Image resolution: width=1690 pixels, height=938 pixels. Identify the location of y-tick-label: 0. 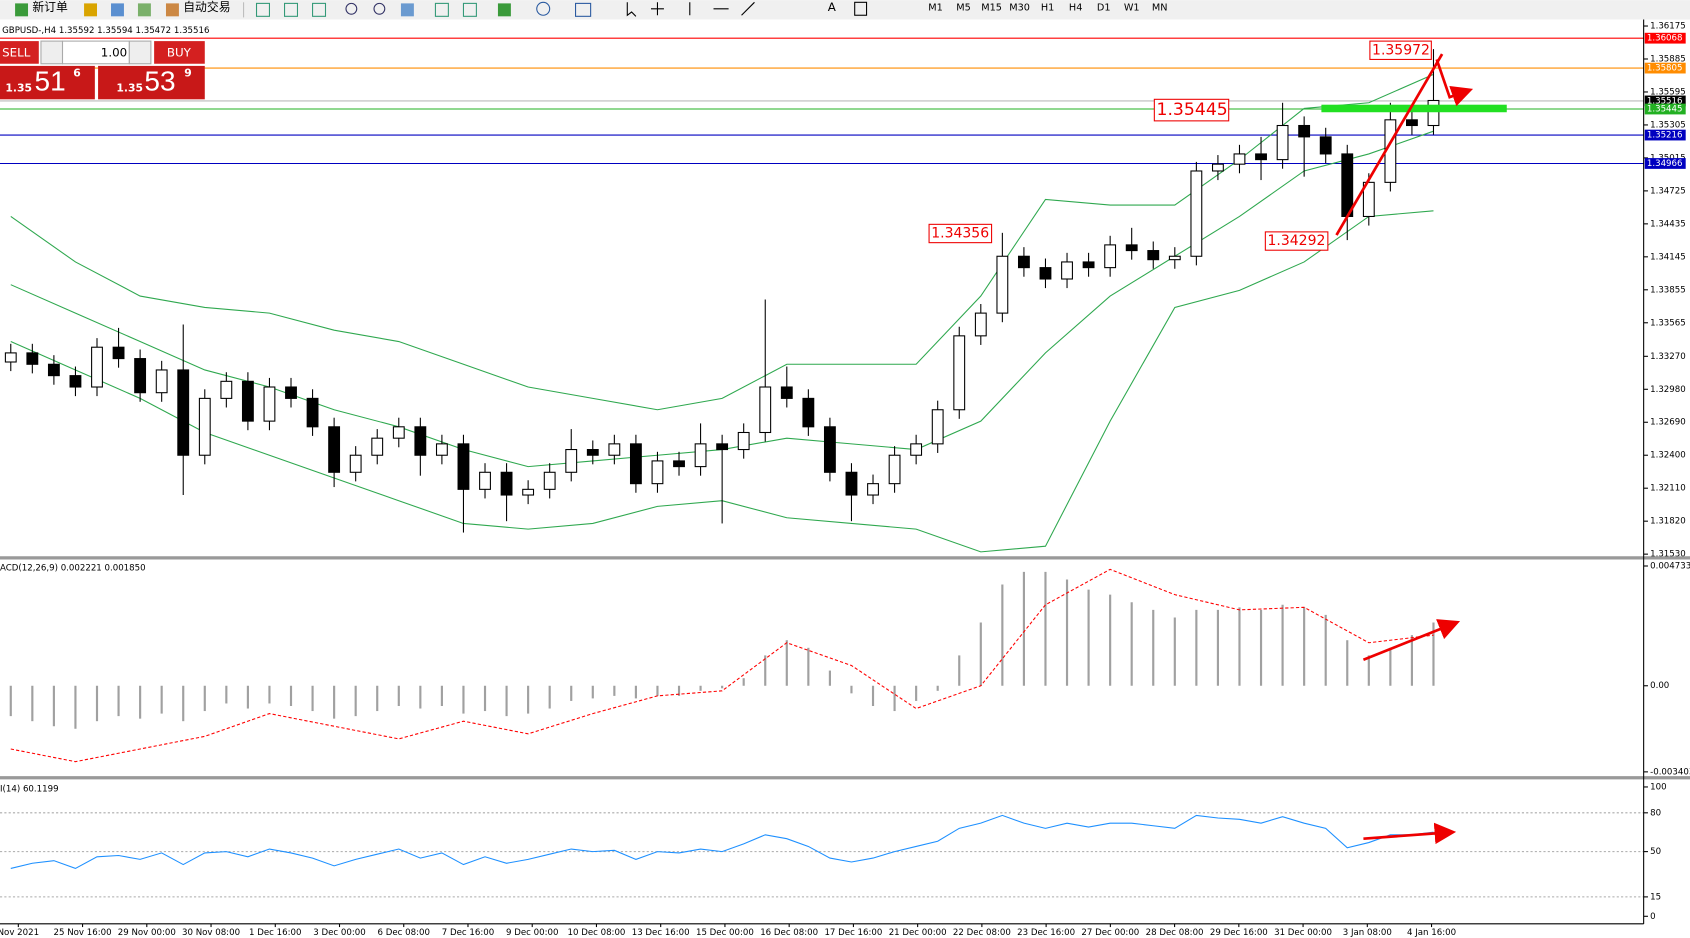
(1652, 917).